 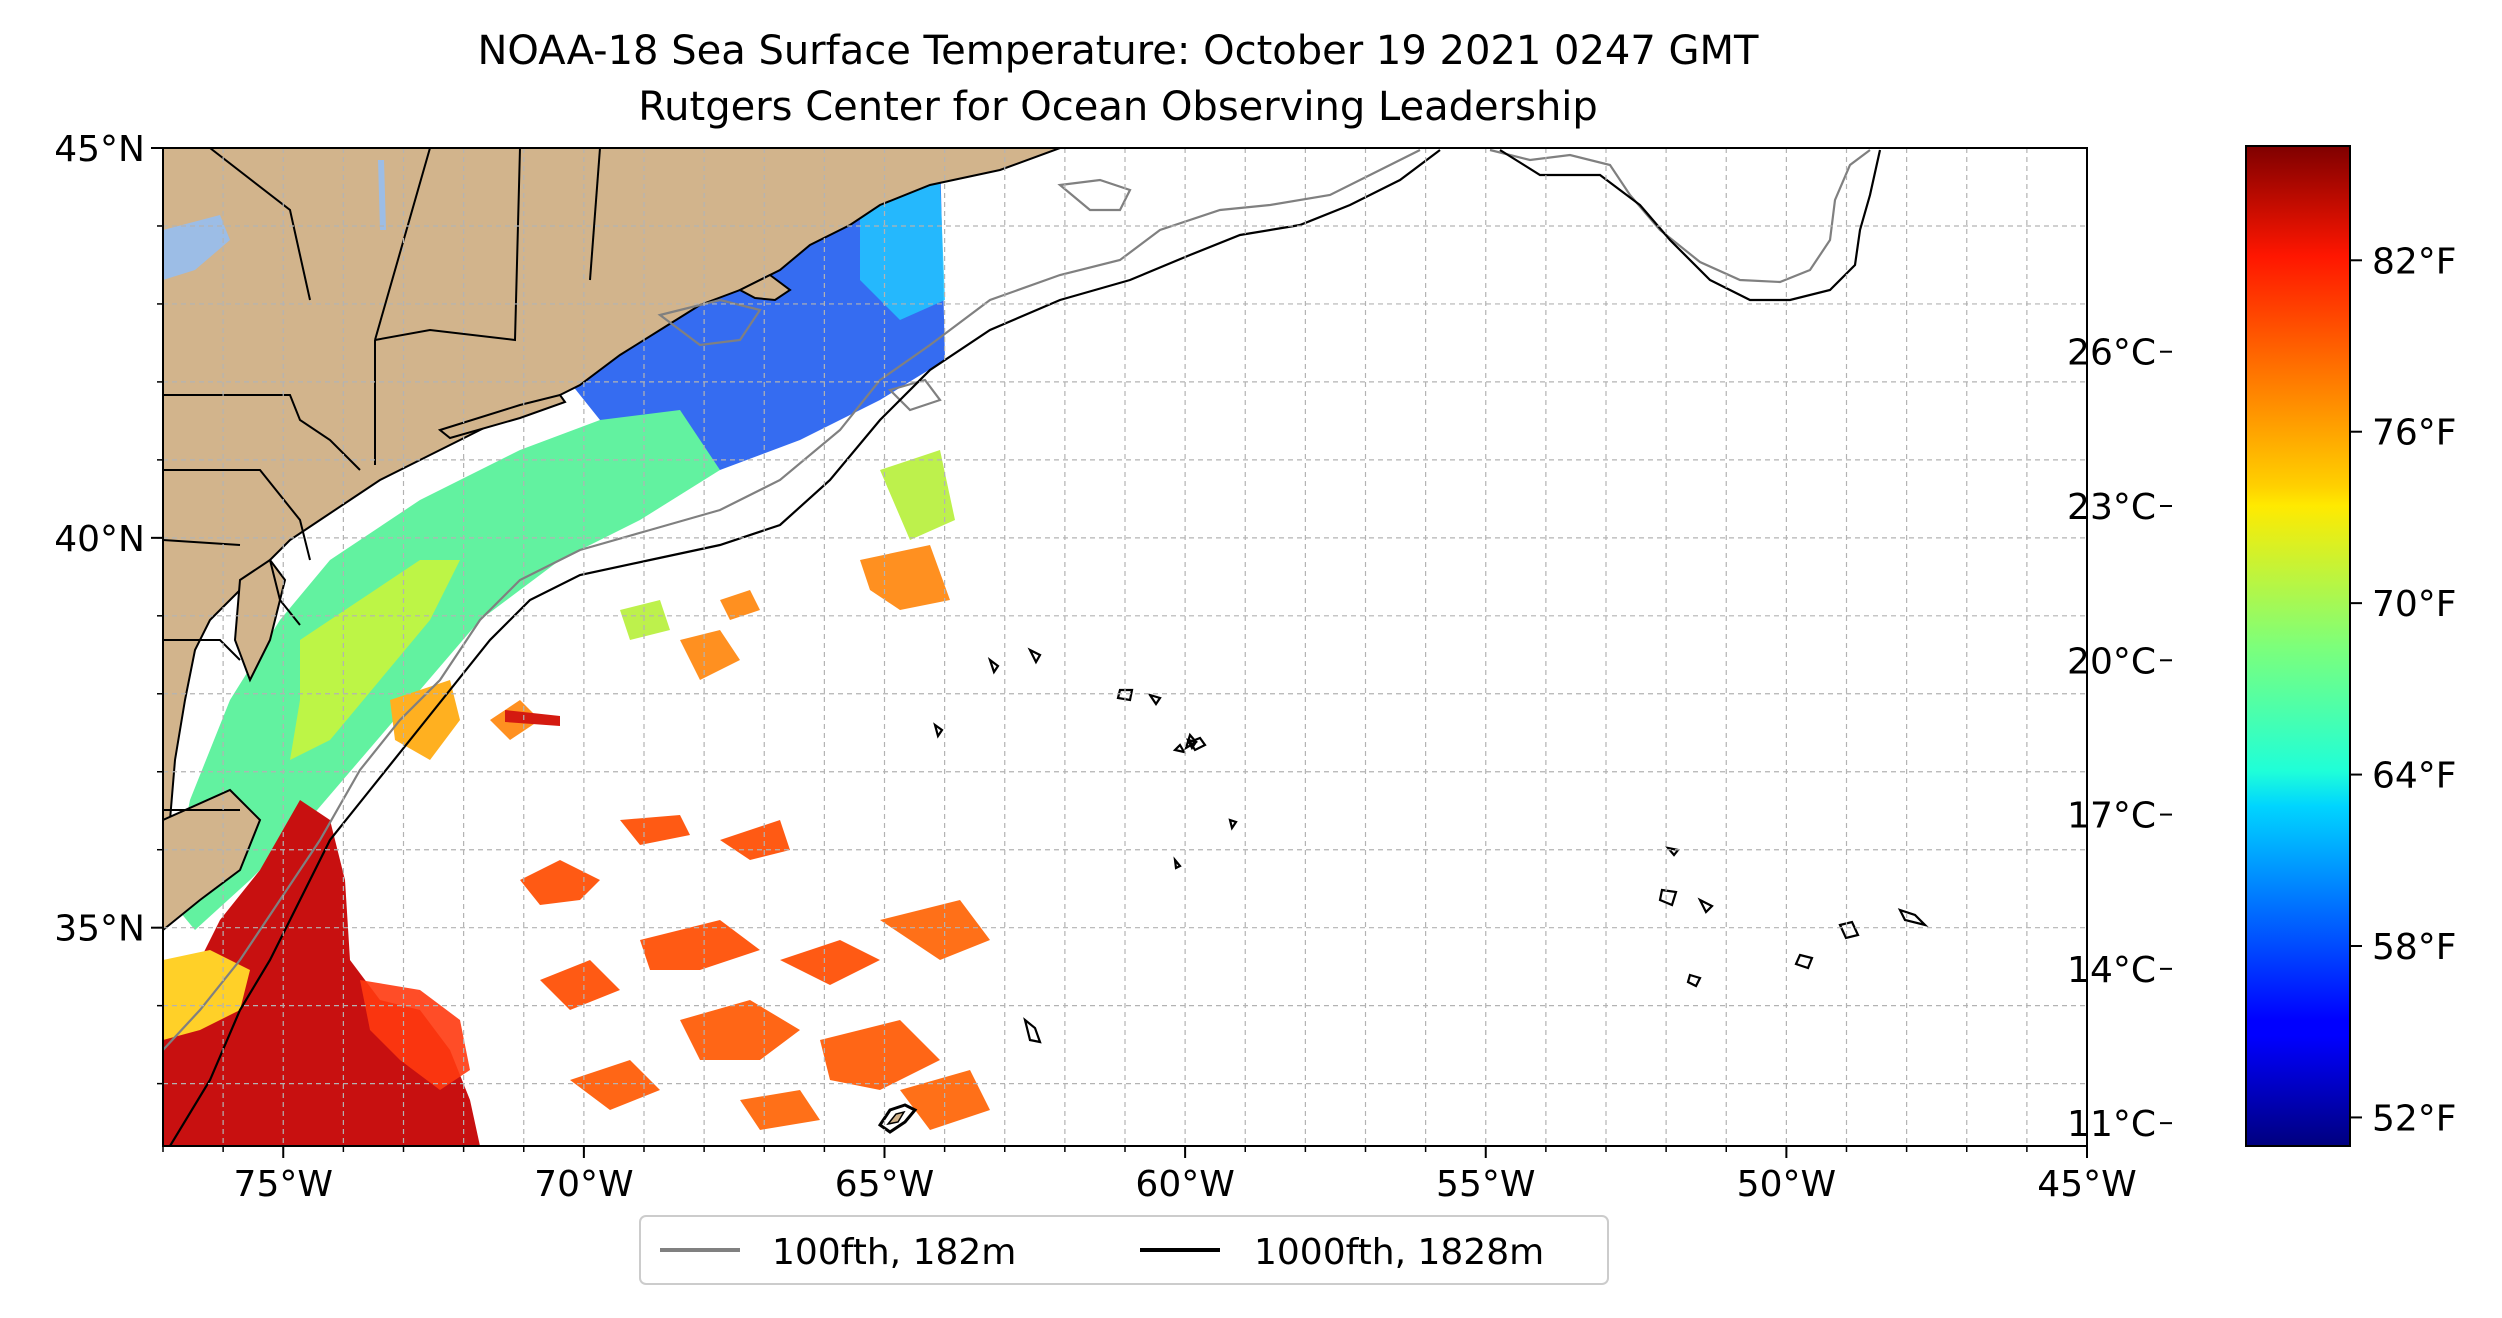 I want to click on bermuda-outline, so click(x=897, y=1118).